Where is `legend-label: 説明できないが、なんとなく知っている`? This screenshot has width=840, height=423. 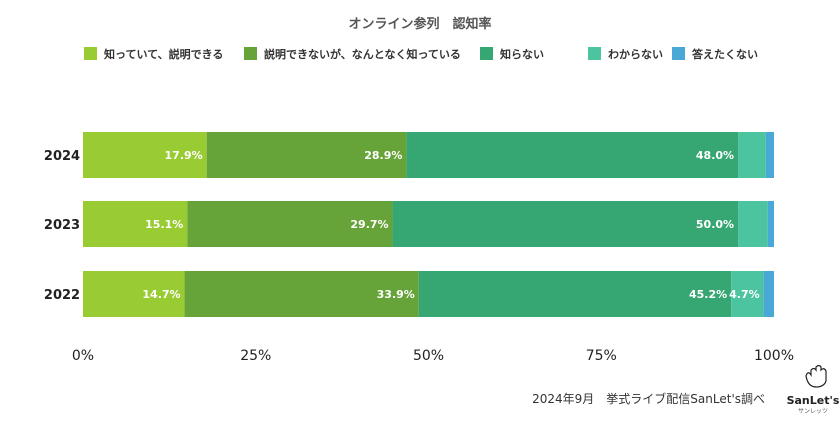 legend-label: 説明できないが、なんとなく知っている is located at coordinates (362, 54).